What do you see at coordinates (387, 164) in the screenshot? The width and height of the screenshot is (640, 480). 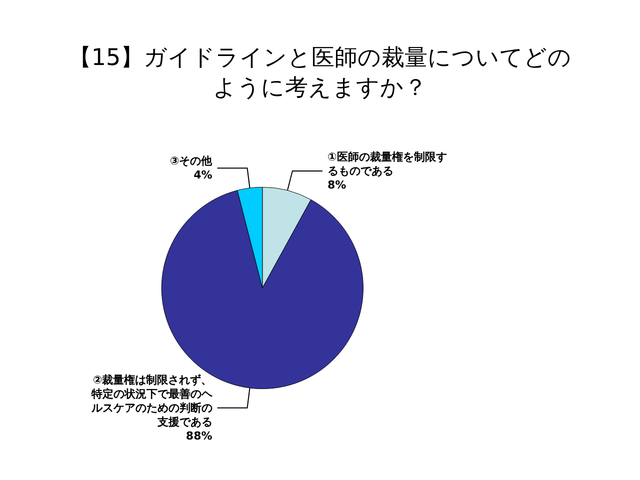 I see `slice-label: ①医師の裁量権を制限するものである` at bounding box center [387, 164].